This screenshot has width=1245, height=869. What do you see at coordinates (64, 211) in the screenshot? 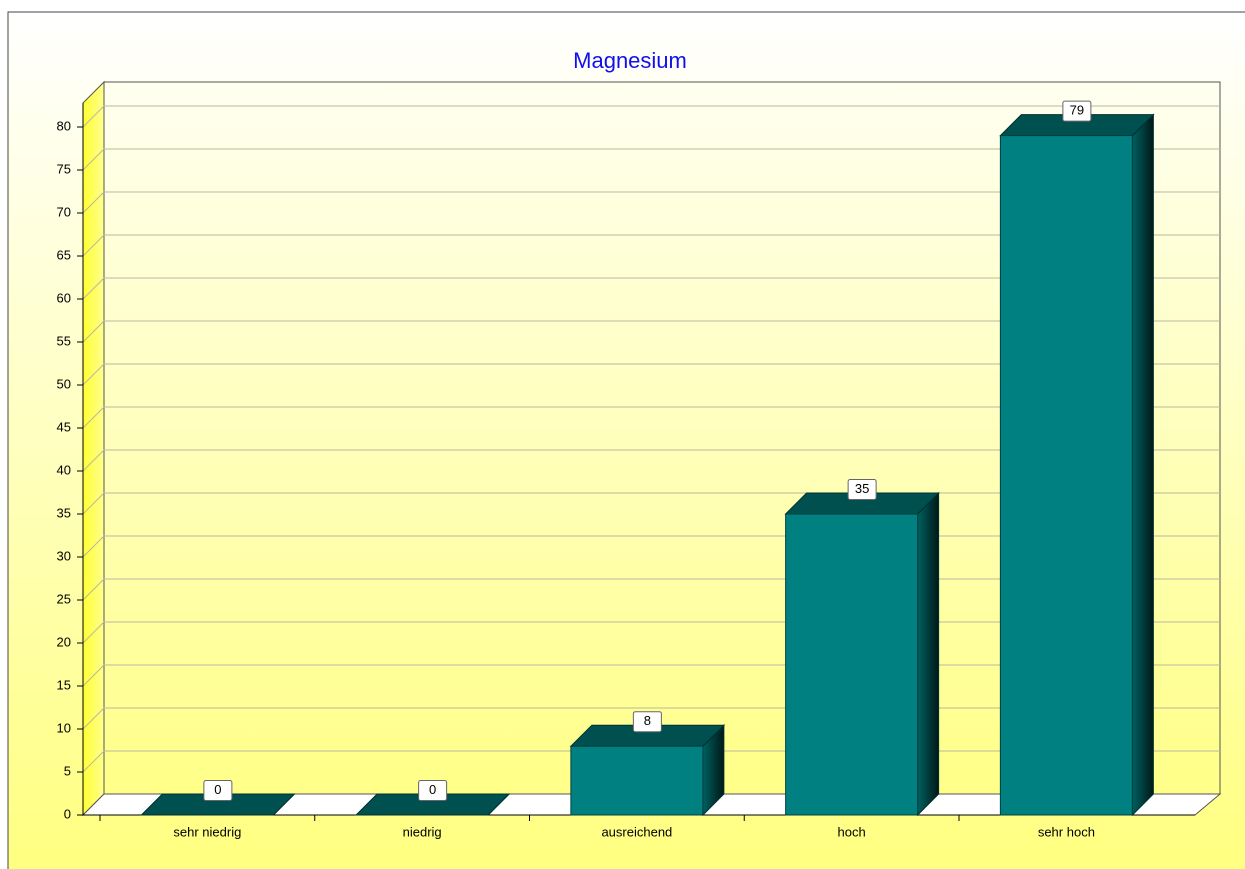
I see `y-tick-label: 70` at bounding box center [64, 211].